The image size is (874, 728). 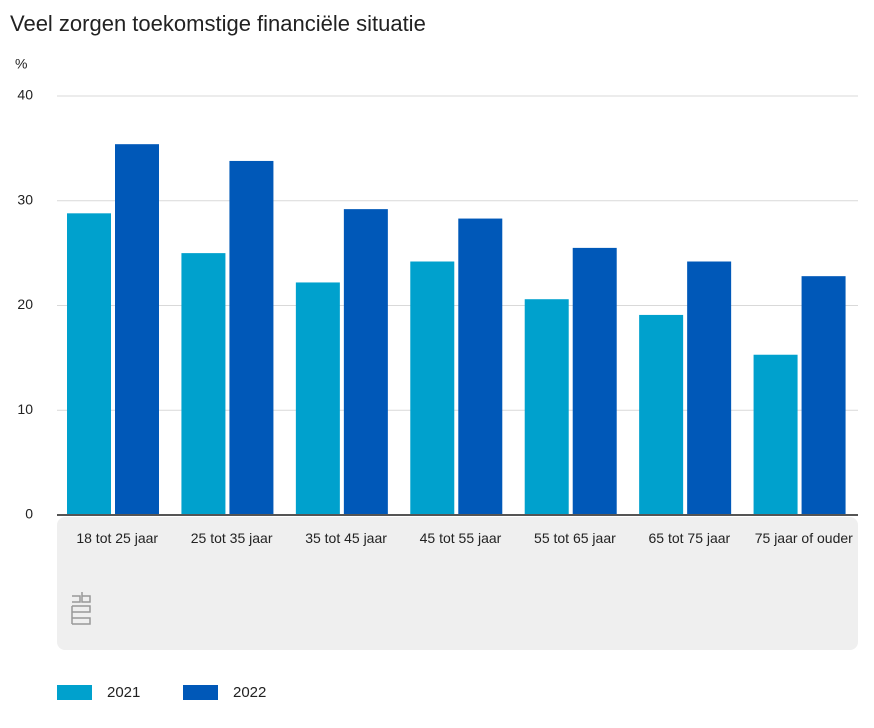 I want to click on y-tick-label: 10, so click(x=25, y=409).